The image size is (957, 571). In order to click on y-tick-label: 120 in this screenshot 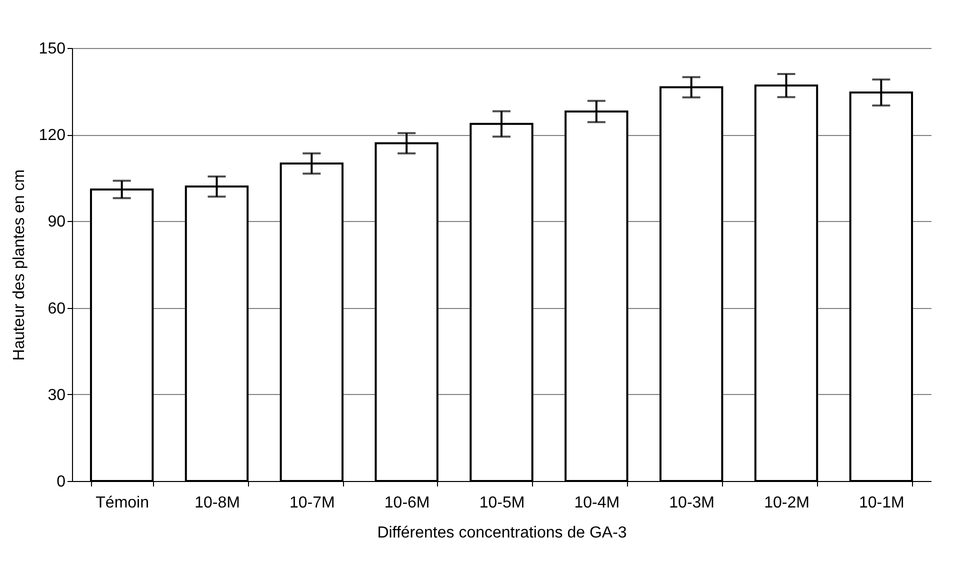, I will do `click(52, 135)`.